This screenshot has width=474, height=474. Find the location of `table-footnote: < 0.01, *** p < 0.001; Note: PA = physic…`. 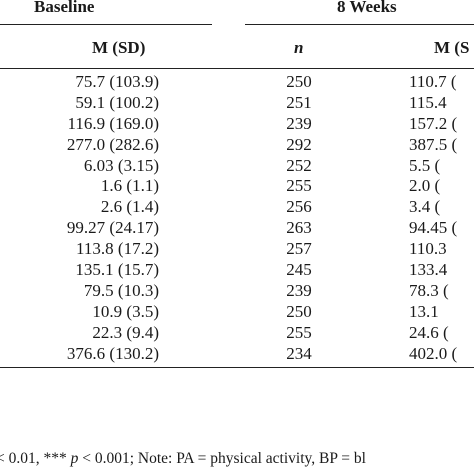

table-footnote: < 0.01, *** p < 0.001; Note: PA = physic… is located at coordinates (183, 459).